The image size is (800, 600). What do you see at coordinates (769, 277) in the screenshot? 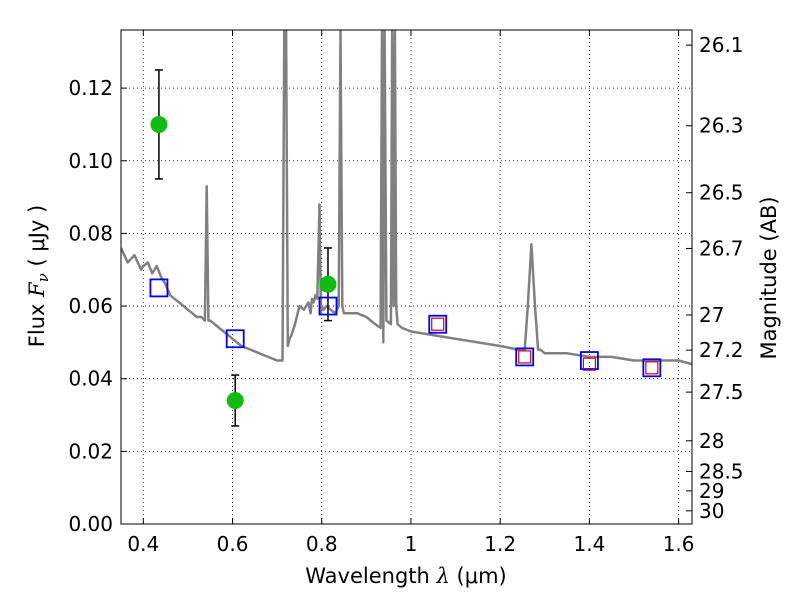
I see `y2-axis-label: Magnitude (AB)` at bounding box center [769, 277].